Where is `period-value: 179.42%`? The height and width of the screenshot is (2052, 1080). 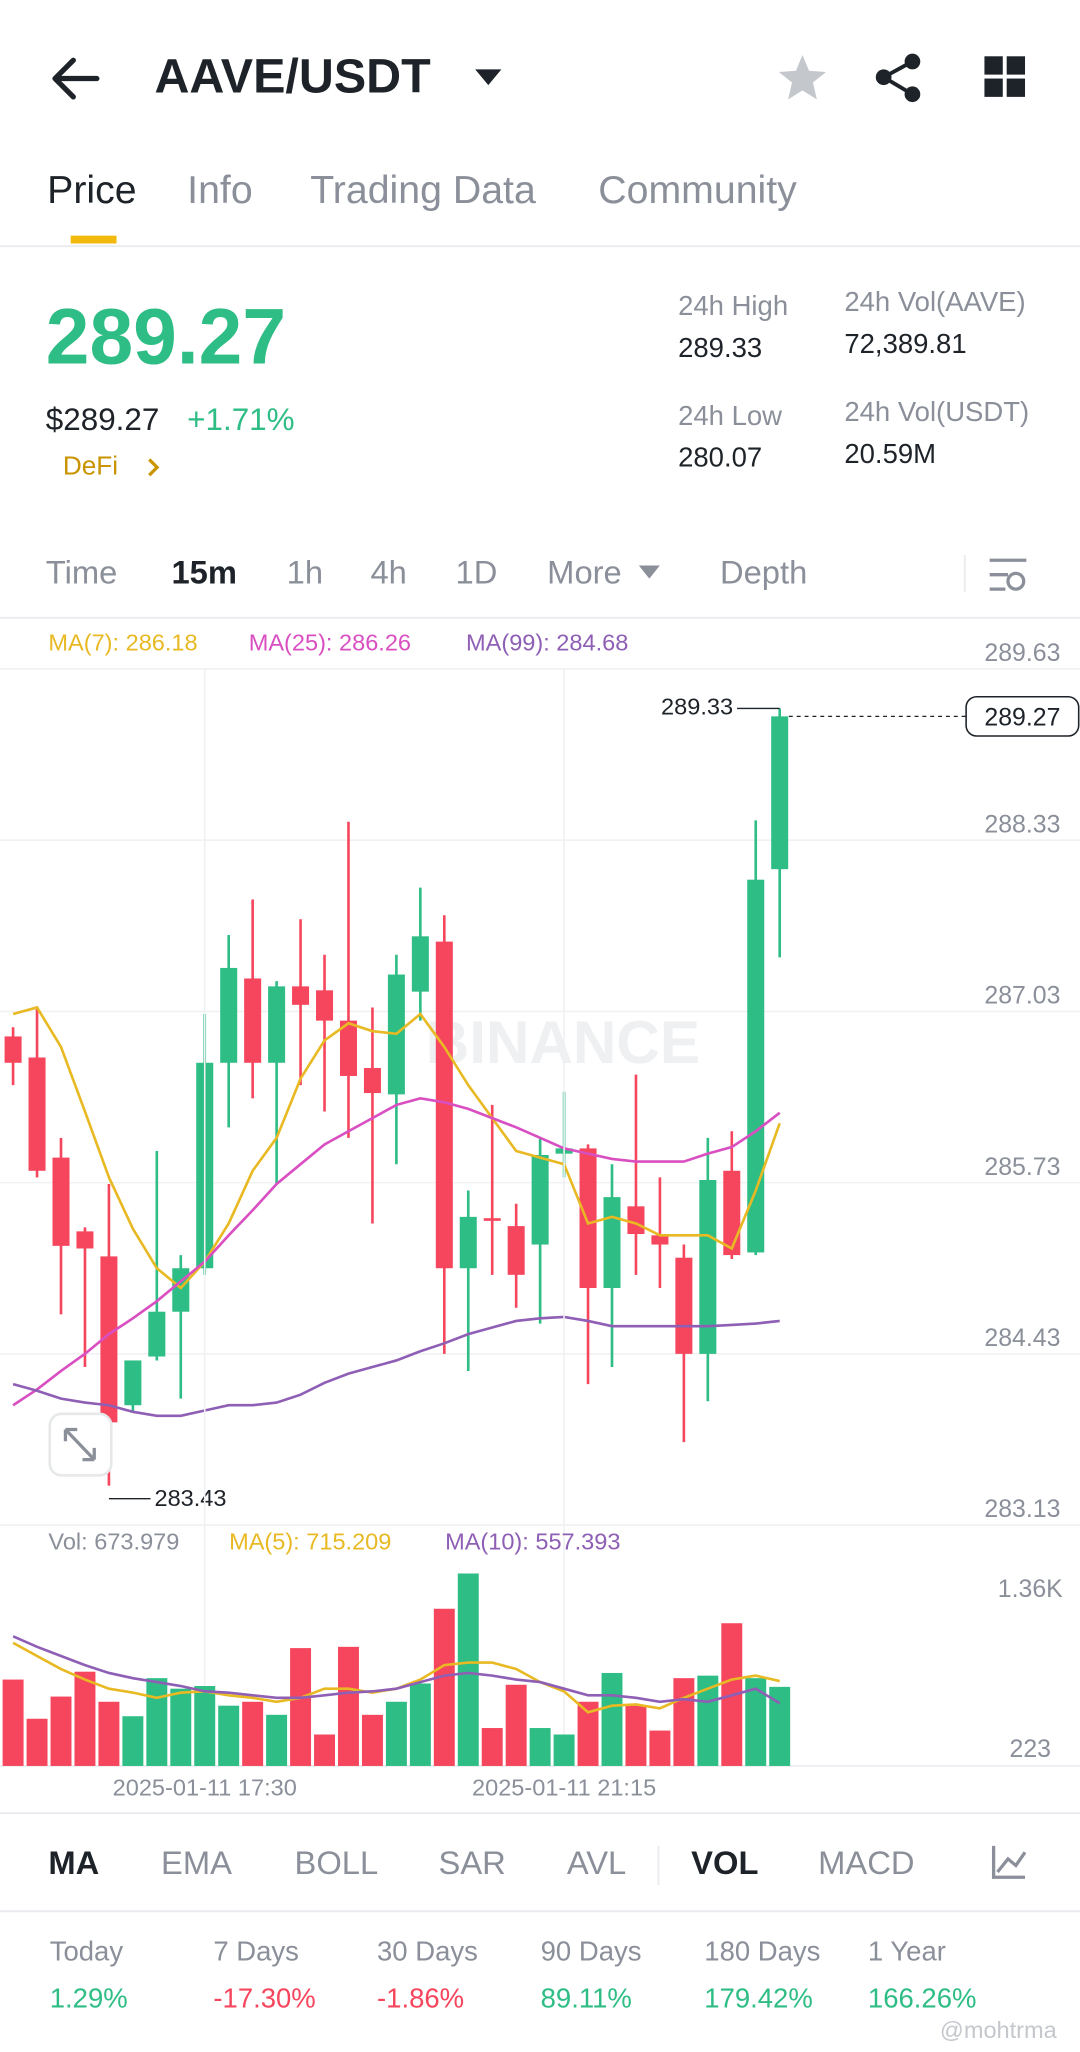 period-value: 179.42% is located at coordinates (758, 1998).